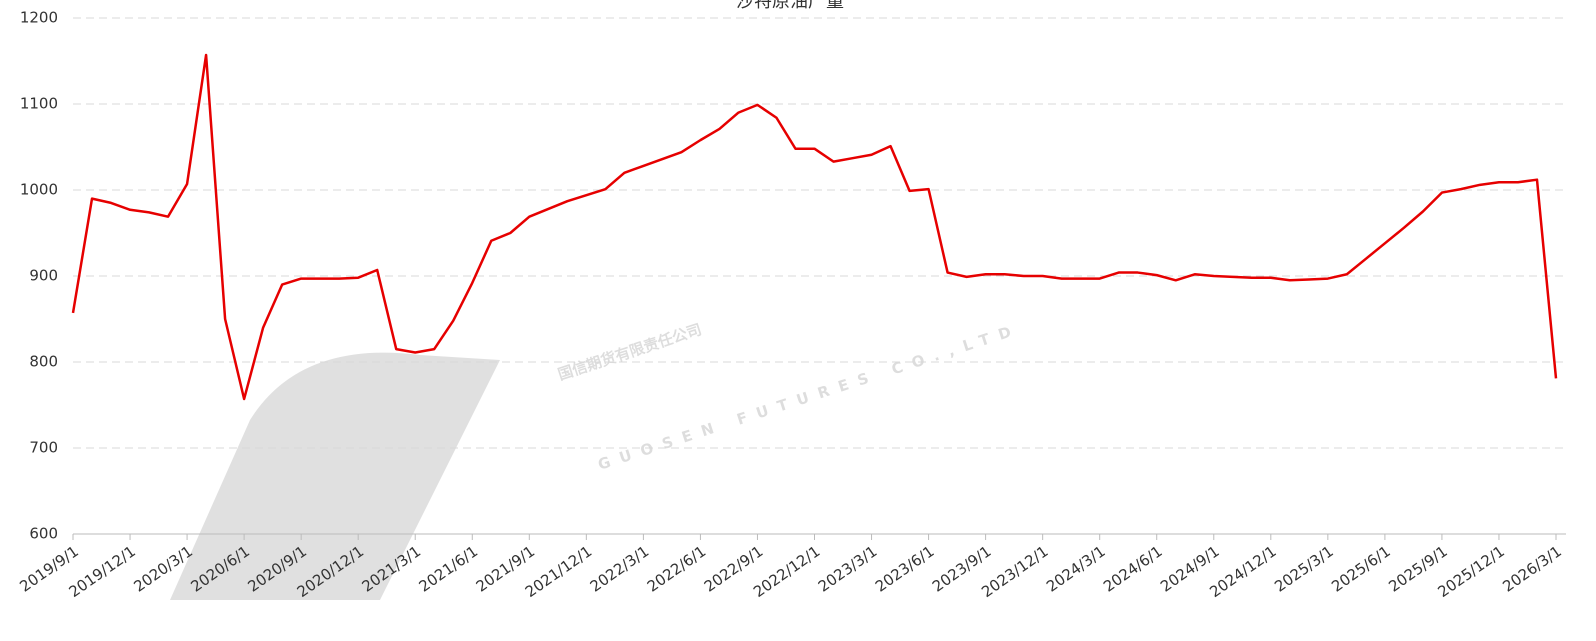 This screenshot has width=1596, height=641. I want to click on x-tick-label: 2026/3/1, so click(1532, 568).